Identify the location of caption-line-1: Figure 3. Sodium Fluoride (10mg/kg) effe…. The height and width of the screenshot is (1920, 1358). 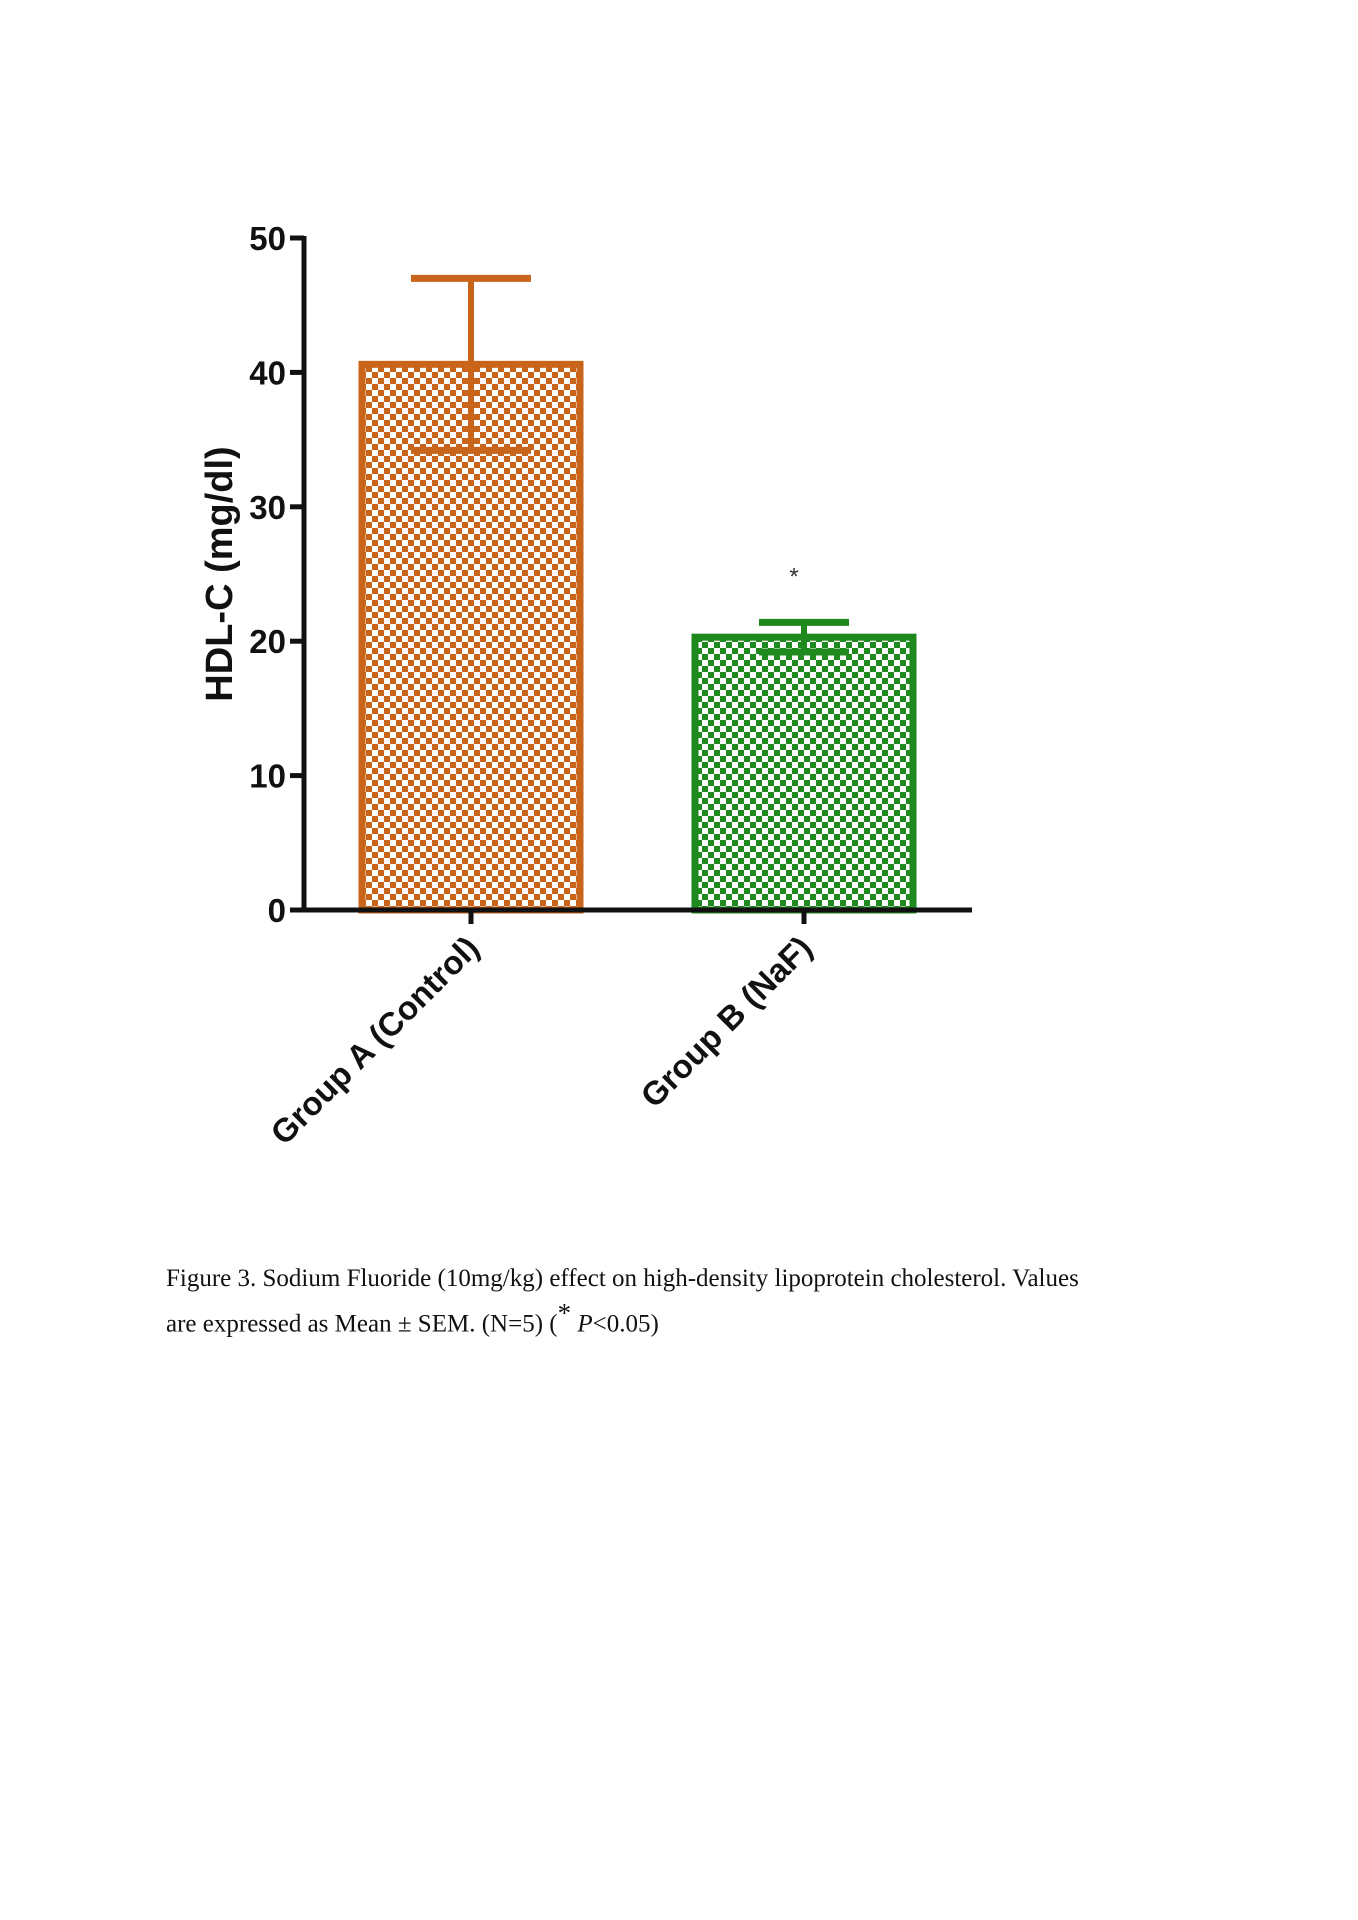
(622, 1278).